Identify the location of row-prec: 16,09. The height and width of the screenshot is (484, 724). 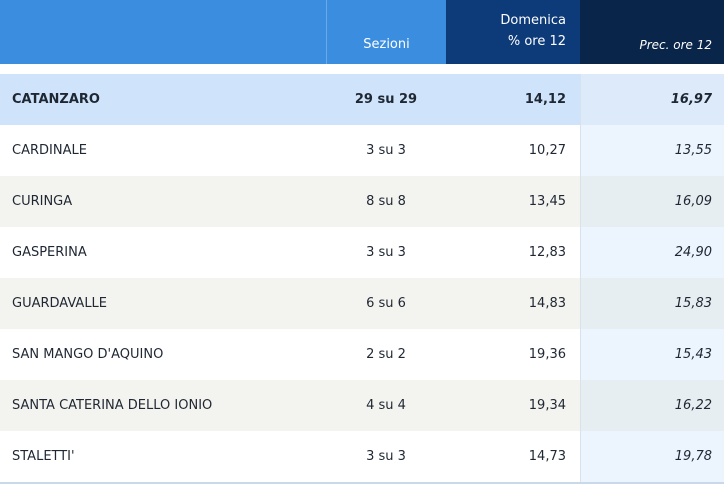
(652, 201).